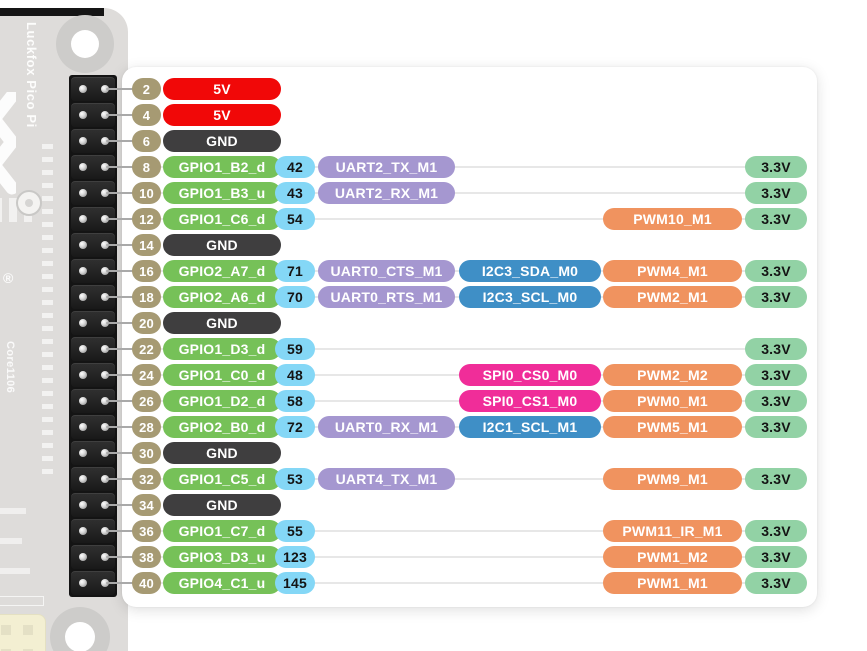 Image resolution: width=867 pixels, height=651 pixels. What do you see at coordinates (222, 531) in the screenshot?
I see `pin-name-badge: GPIO1_C7_d` at bounding box center [222, 531].